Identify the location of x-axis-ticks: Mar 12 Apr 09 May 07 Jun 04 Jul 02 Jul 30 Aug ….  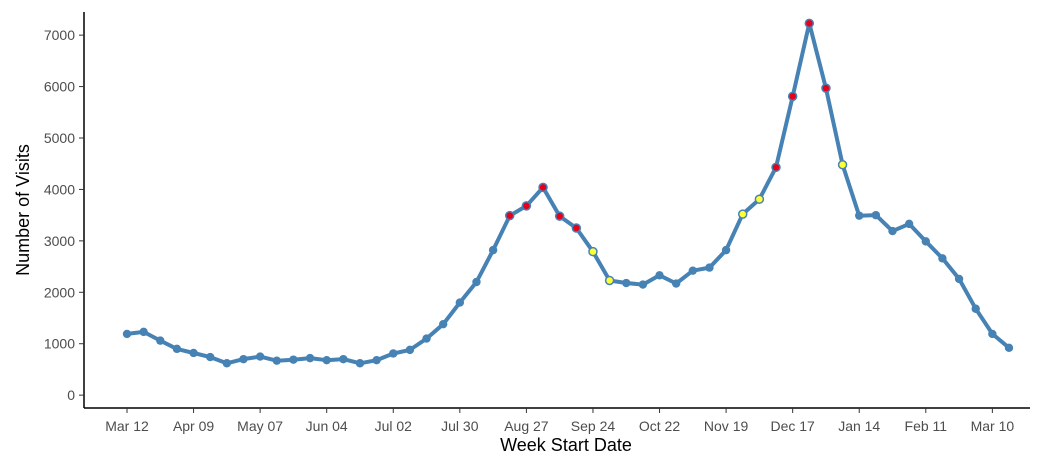
(559, 421).